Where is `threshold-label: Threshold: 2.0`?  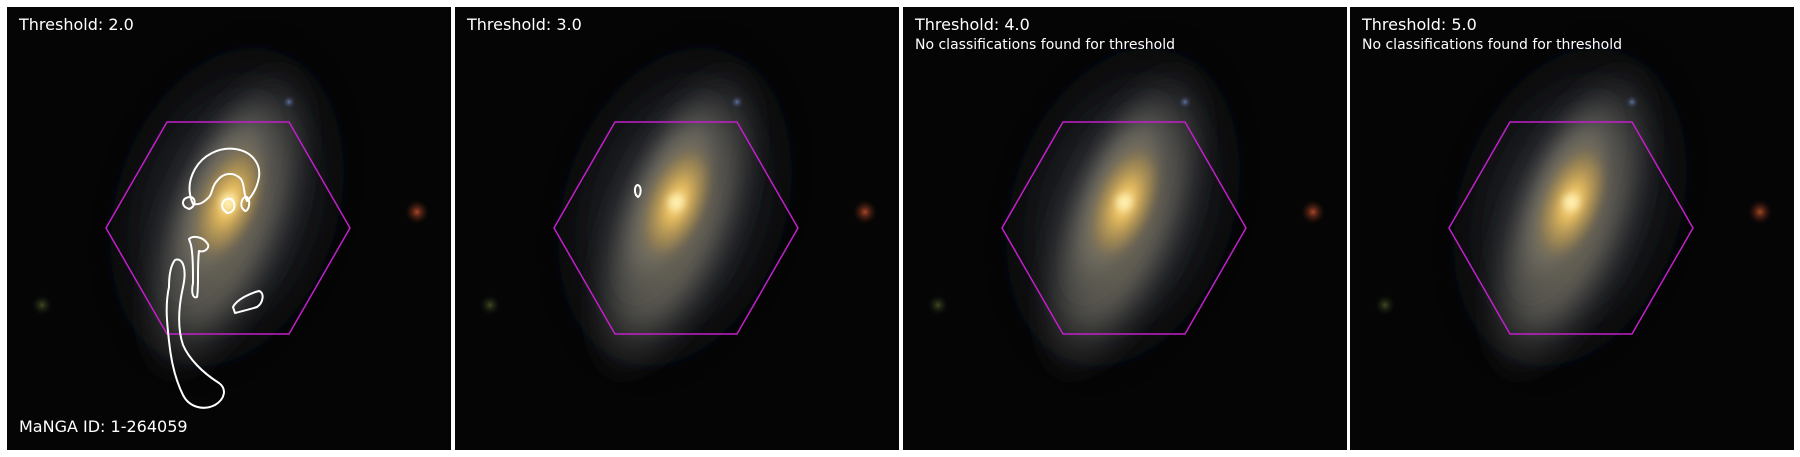 threshold-label: Threshold: 2.0 is located at coordinates (76, 24).